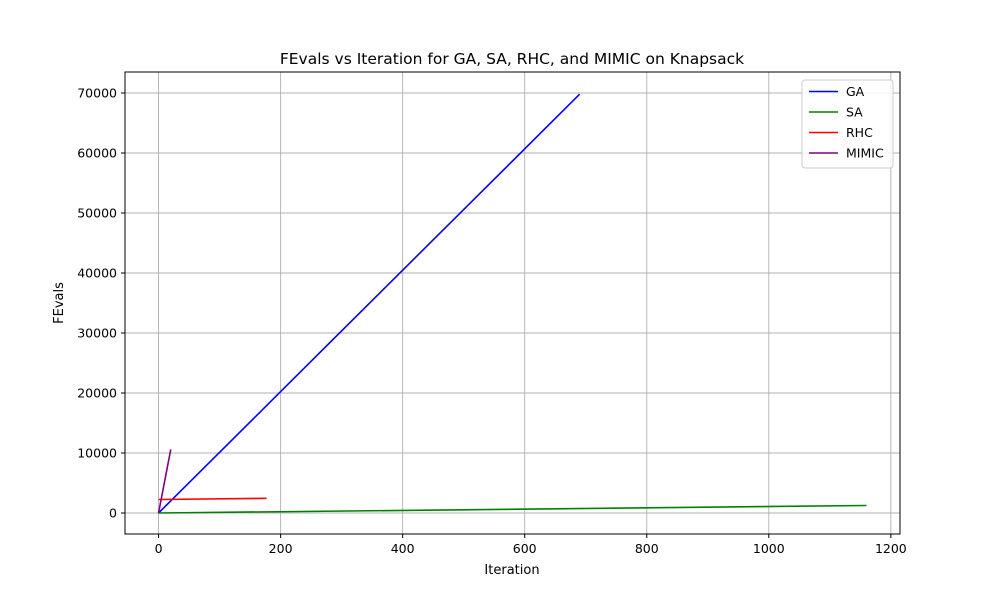 The height and width of the screenshot is (600, 1000). What do you see at coordinates (525, 548) in the screenshot?
I see `x-tick-label: 600` at bounding box center [525, 548].